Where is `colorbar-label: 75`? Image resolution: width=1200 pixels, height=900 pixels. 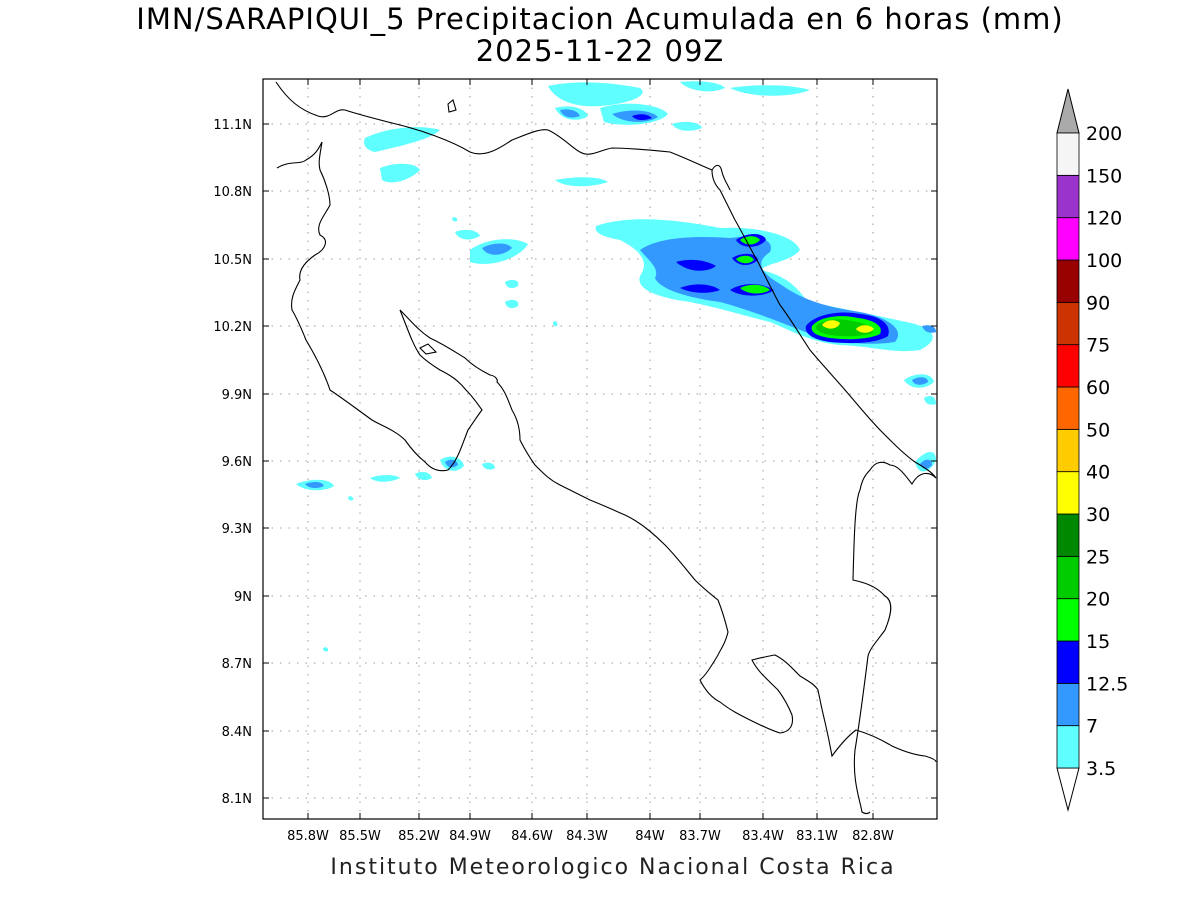 colorbar-label: 75 is located at coordinates (1098, 346).